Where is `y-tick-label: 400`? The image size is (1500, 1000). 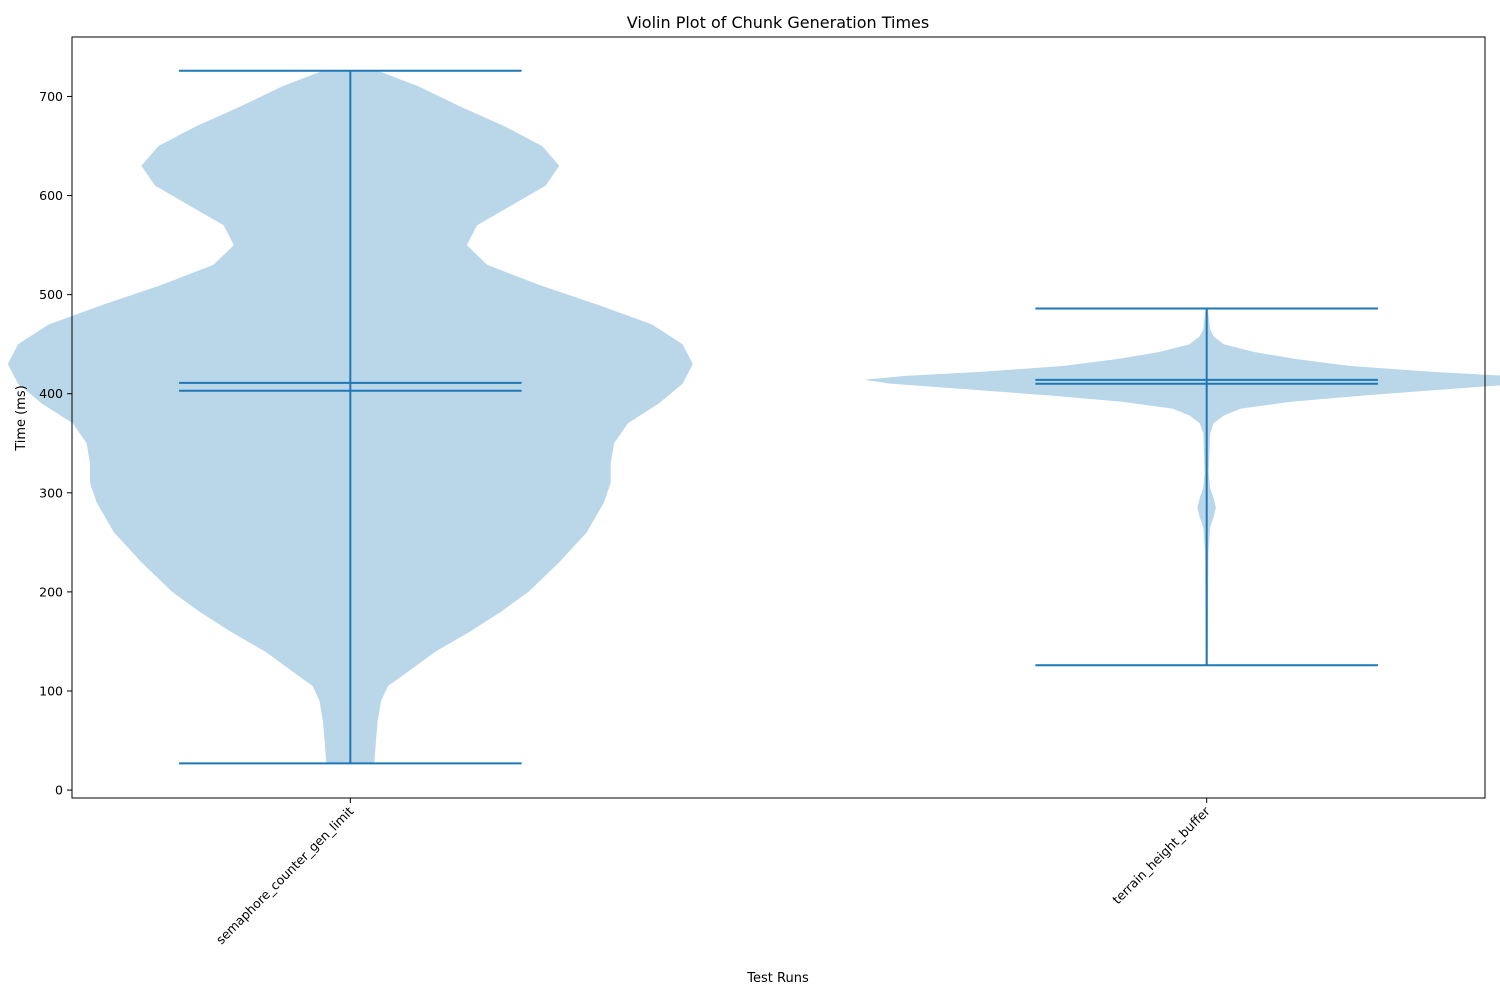
y-tick-label: 400 is located at coordinates (51, 393).